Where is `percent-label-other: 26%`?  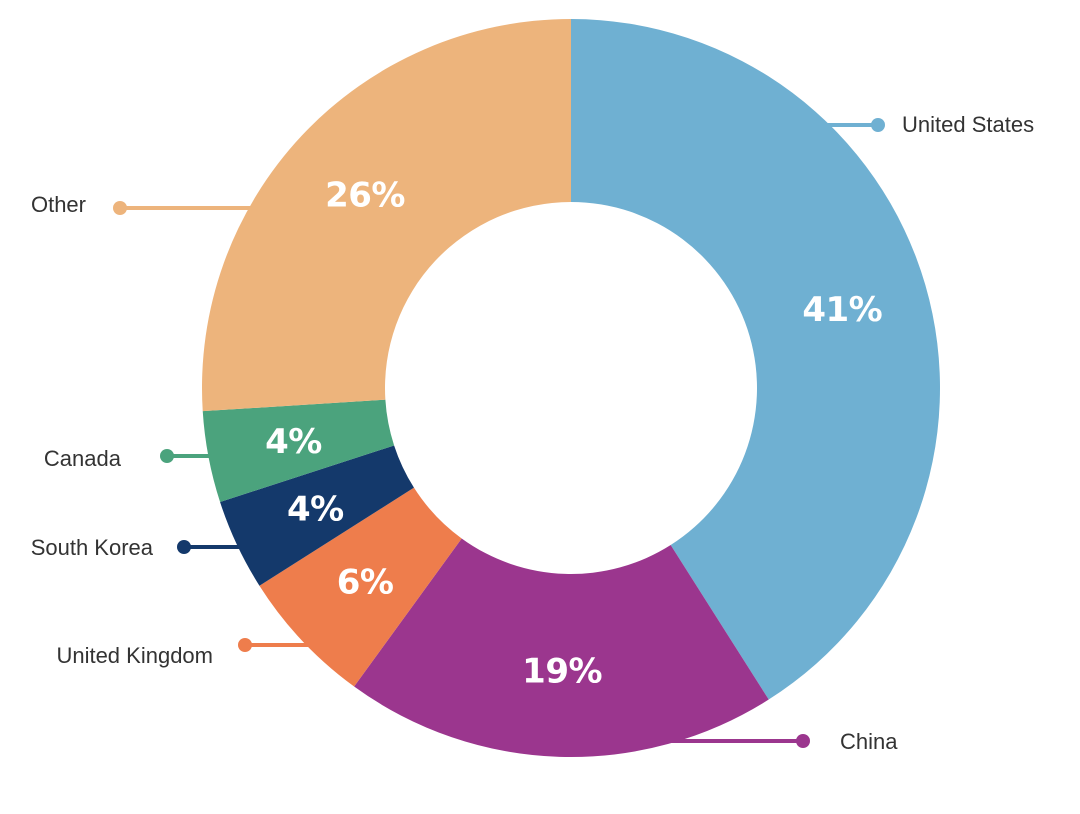
percent-label-other: 26% is located at coordinates (365, 196).